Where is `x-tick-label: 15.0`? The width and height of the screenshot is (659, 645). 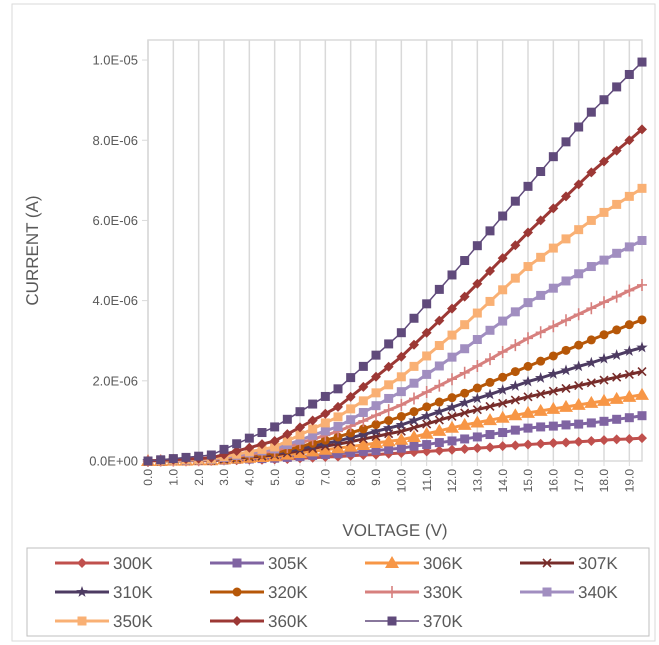 x-tick-label: 15.0 is located at coordinates (528, 480).